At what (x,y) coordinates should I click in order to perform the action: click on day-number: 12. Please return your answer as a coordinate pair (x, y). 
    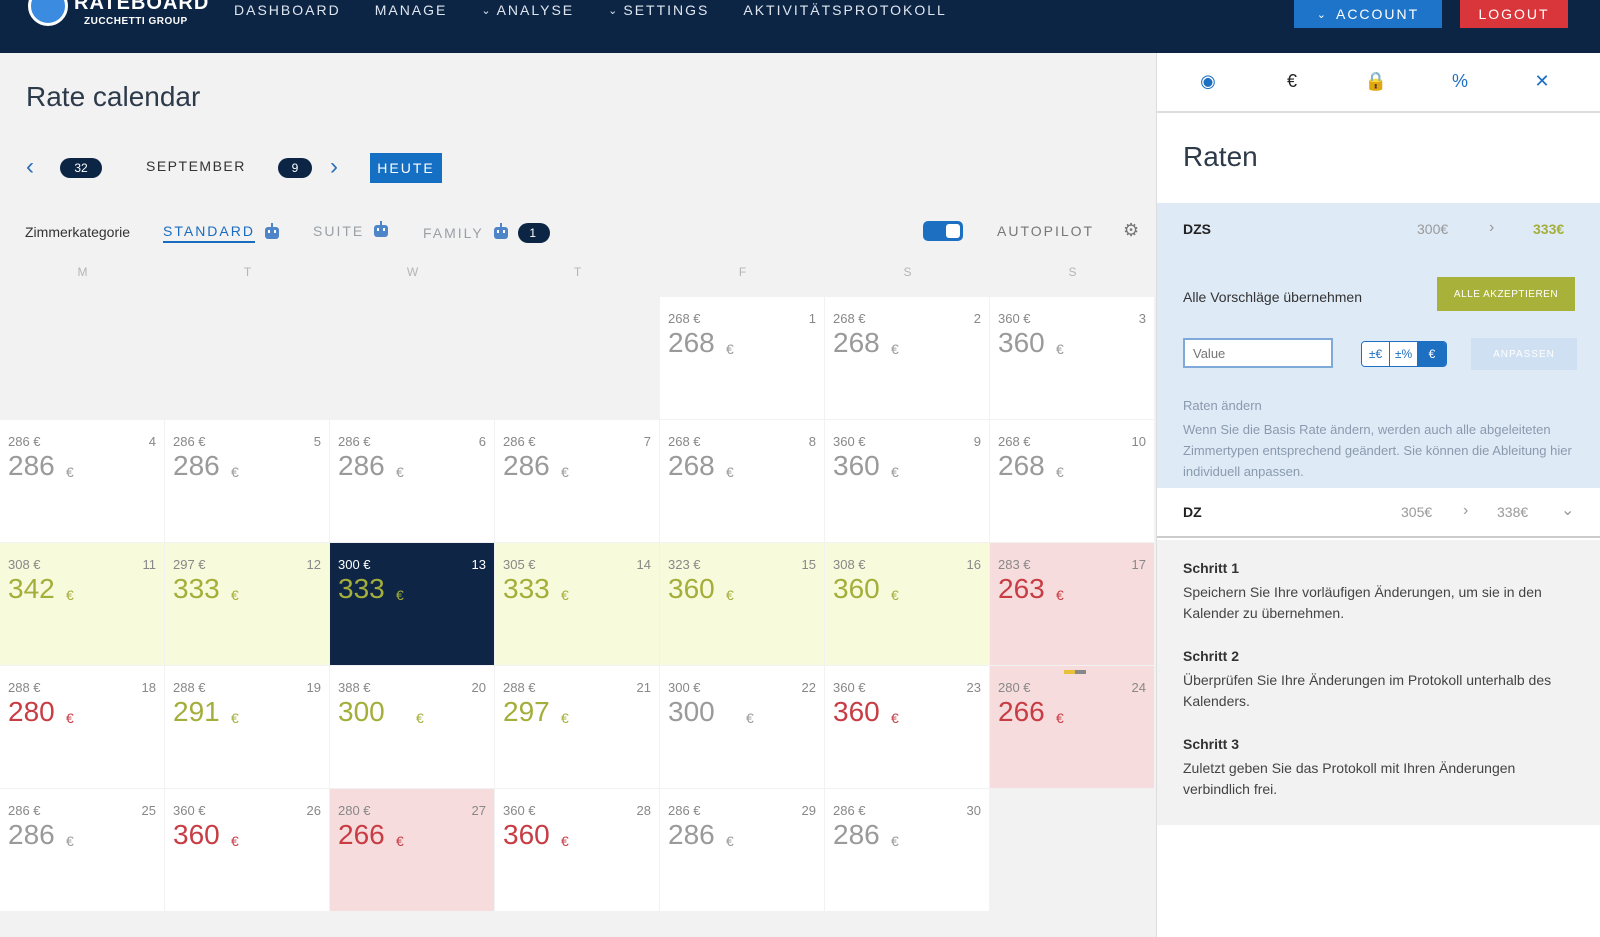
    Looking at the image, I should click on (313, 564).